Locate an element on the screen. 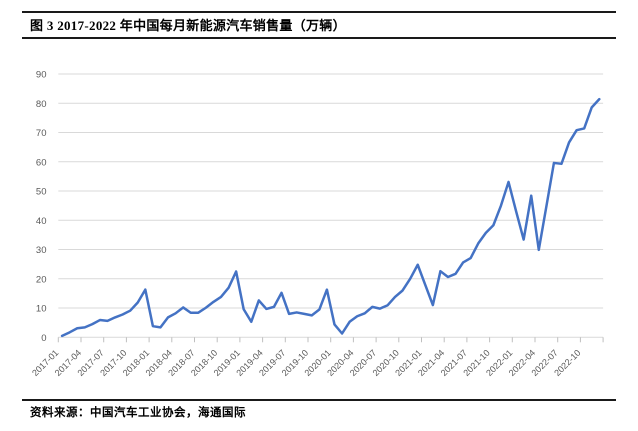  figure-title: 图 3 2017-2022 年中国每月新能源汽车销售量（万辆） is located at coordinates (188, 25).